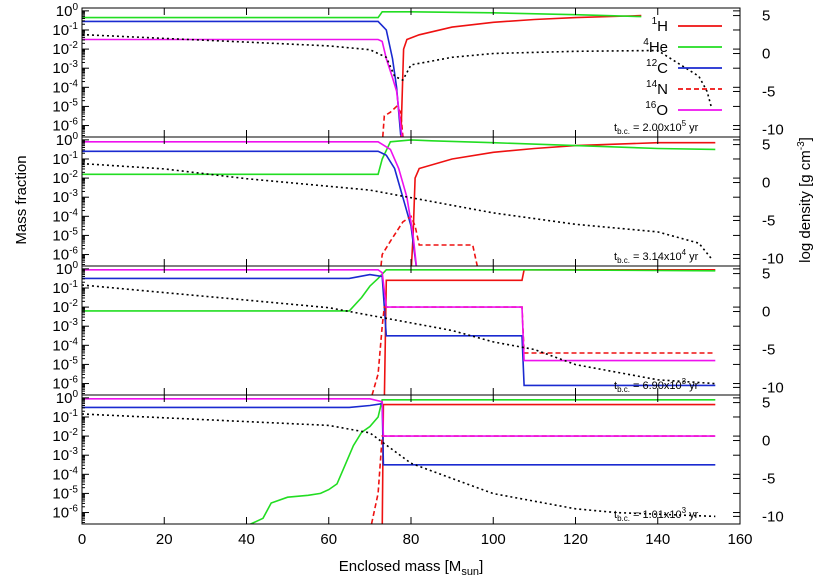 This screenshot has height=581, width=830. I want to click on legend-label-element: O, so click(662, 110).